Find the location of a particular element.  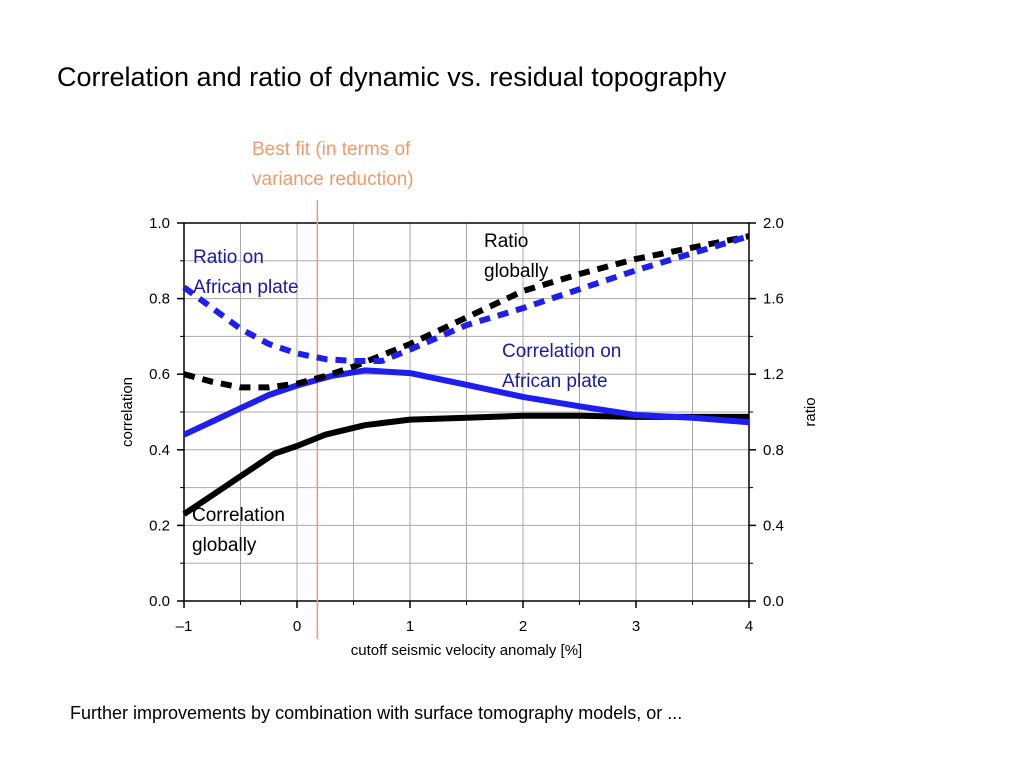

annotation-correlation-african: Correlation on African plate is located at coordinates (561, 367).